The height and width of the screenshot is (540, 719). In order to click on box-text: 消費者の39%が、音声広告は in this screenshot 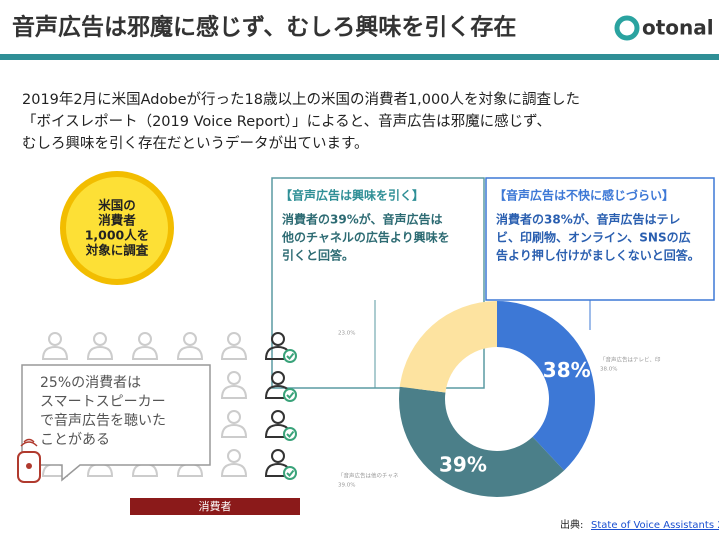, I will do `click(362, 219)`.